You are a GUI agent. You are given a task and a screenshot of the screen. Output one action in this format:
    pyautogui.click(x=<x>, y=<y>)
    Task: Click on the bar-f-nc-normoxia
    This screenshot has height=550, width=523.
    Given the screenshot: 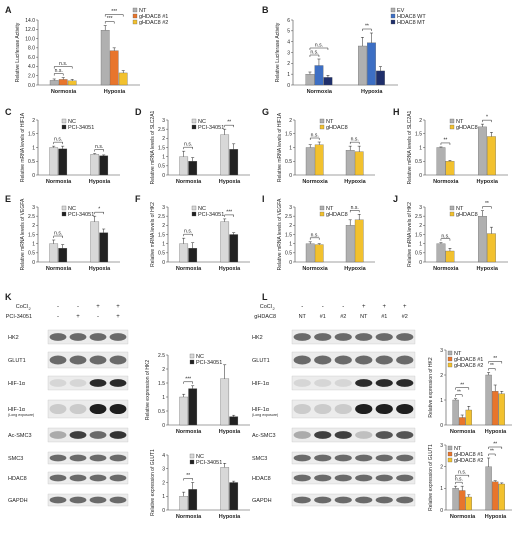 What is the action you would take?
    pyautogui.click(x=184, y=253)
    